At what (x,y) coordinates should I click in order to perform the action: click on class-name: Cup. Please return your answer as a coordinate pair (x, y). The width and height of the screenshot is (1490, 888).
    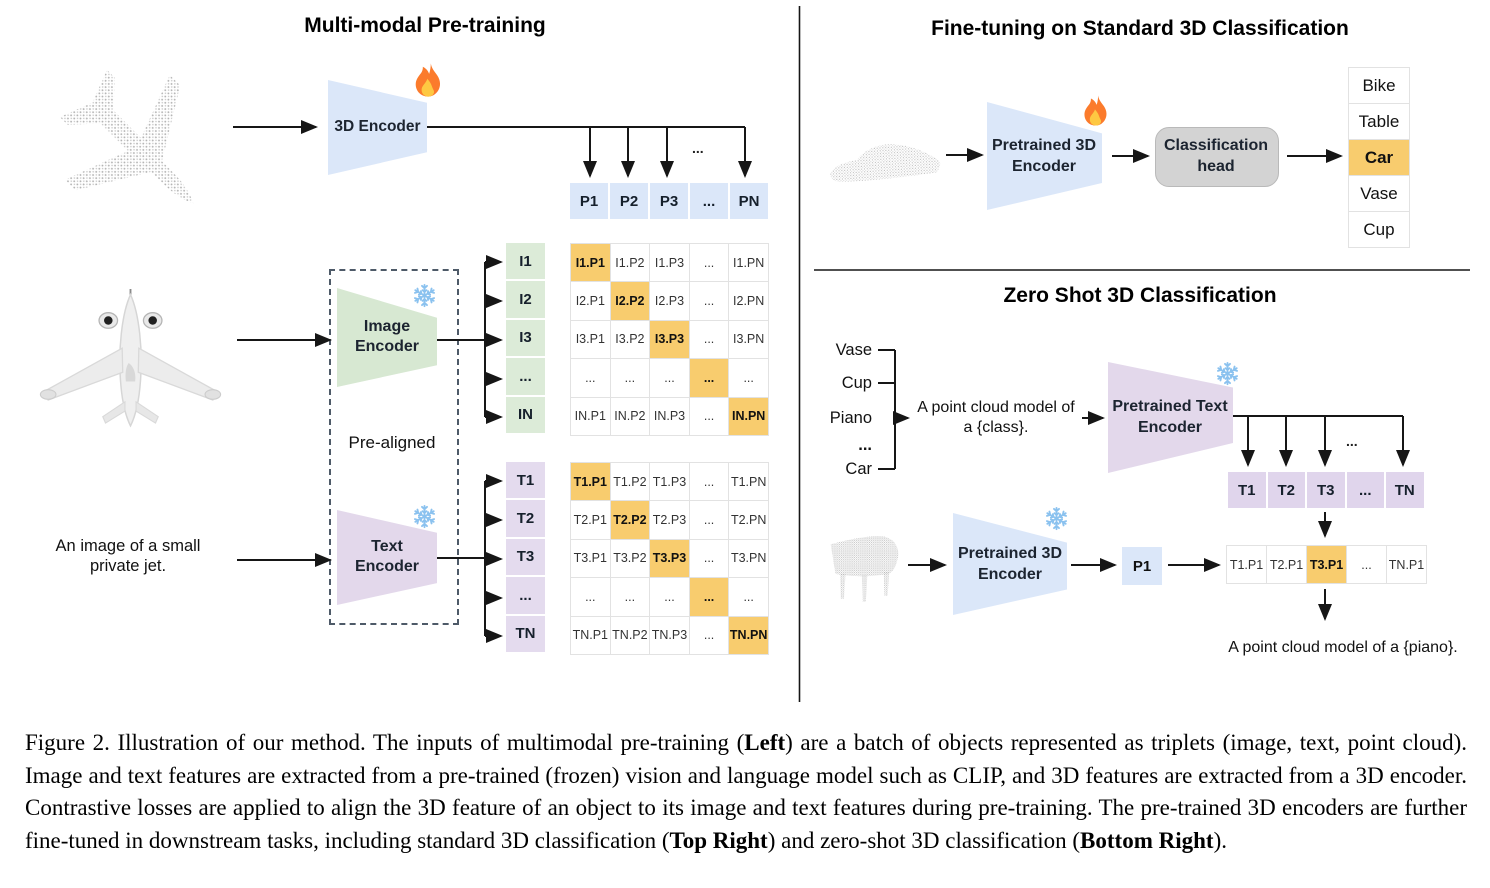
    Looking at the image, I should click on (856, 382).